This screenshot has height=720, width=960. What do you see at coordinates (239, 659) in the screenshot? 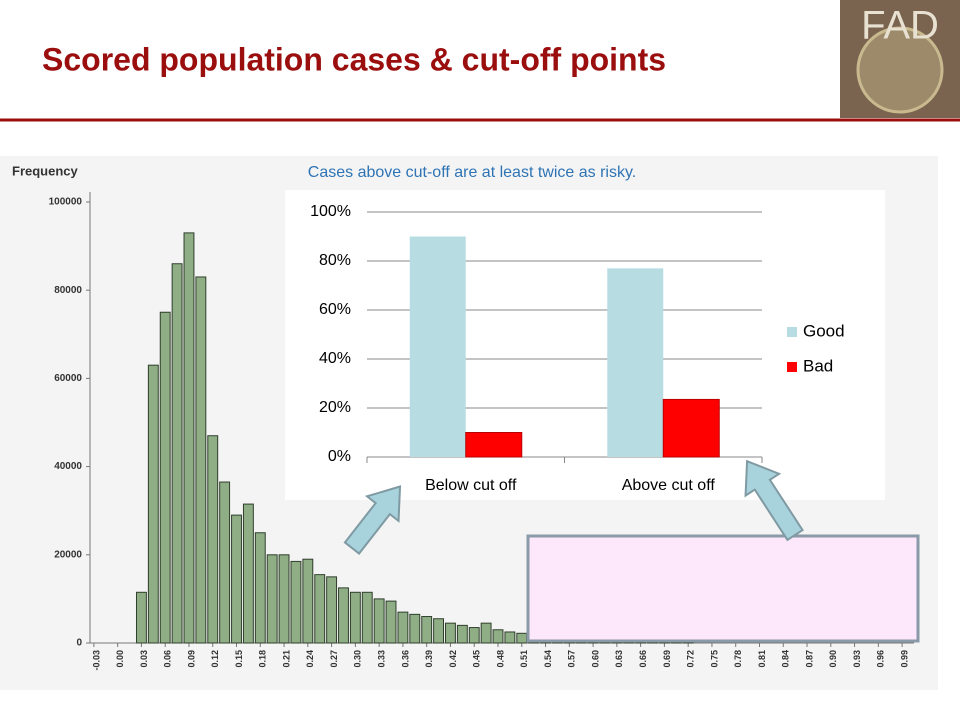
I see `x-tick-label: 0.15` at bounding box center [239, 659].